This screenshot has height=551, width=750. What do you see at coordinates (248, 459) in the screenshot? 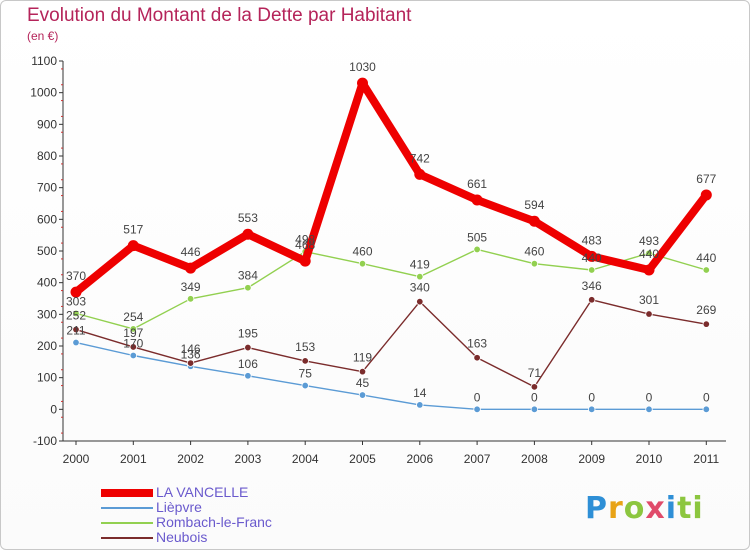
I see `x-tick-label: 2003` at bounding box center [248, 459].